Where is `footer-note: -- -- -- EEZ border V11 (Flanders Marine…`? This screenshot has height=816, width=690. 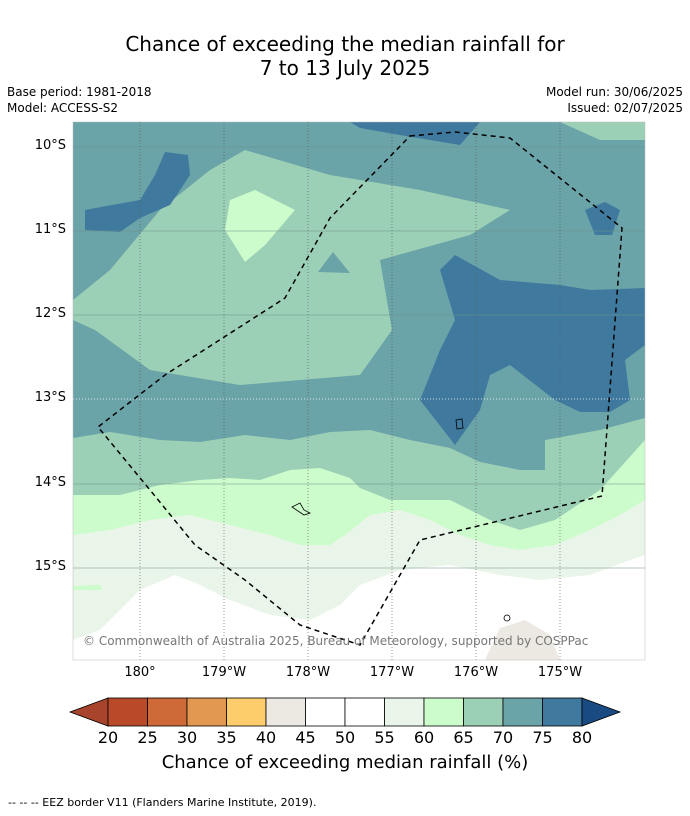 footer-note: -- -- -- EEZ border V11 (Flanders Marine… is located at coordinates (162, 802).